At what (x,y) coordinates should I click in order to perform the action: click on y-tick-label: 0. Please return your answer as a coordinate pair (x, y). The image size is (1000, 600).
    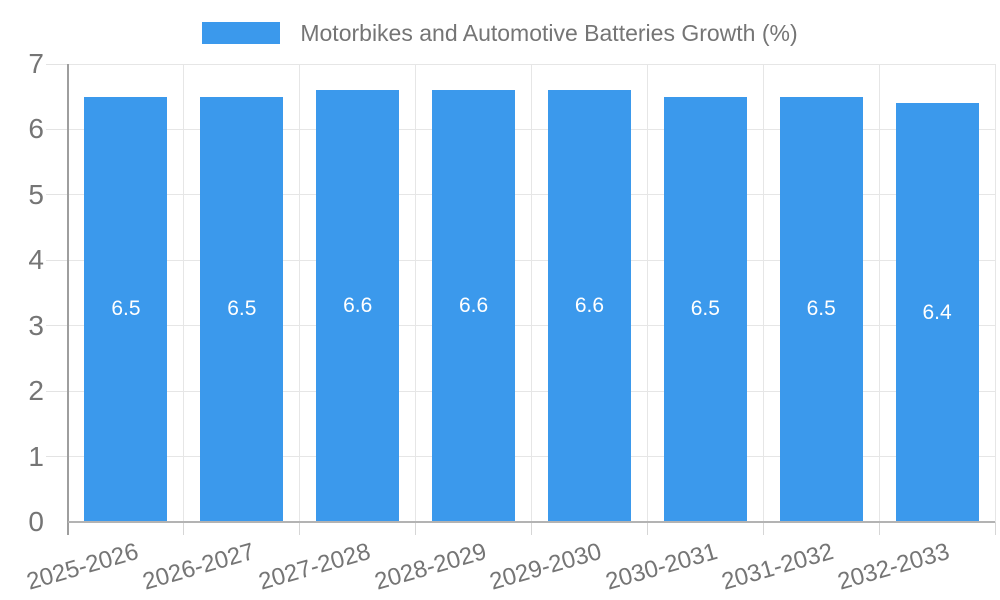
    Looking at the image, I should click on (36, 521).